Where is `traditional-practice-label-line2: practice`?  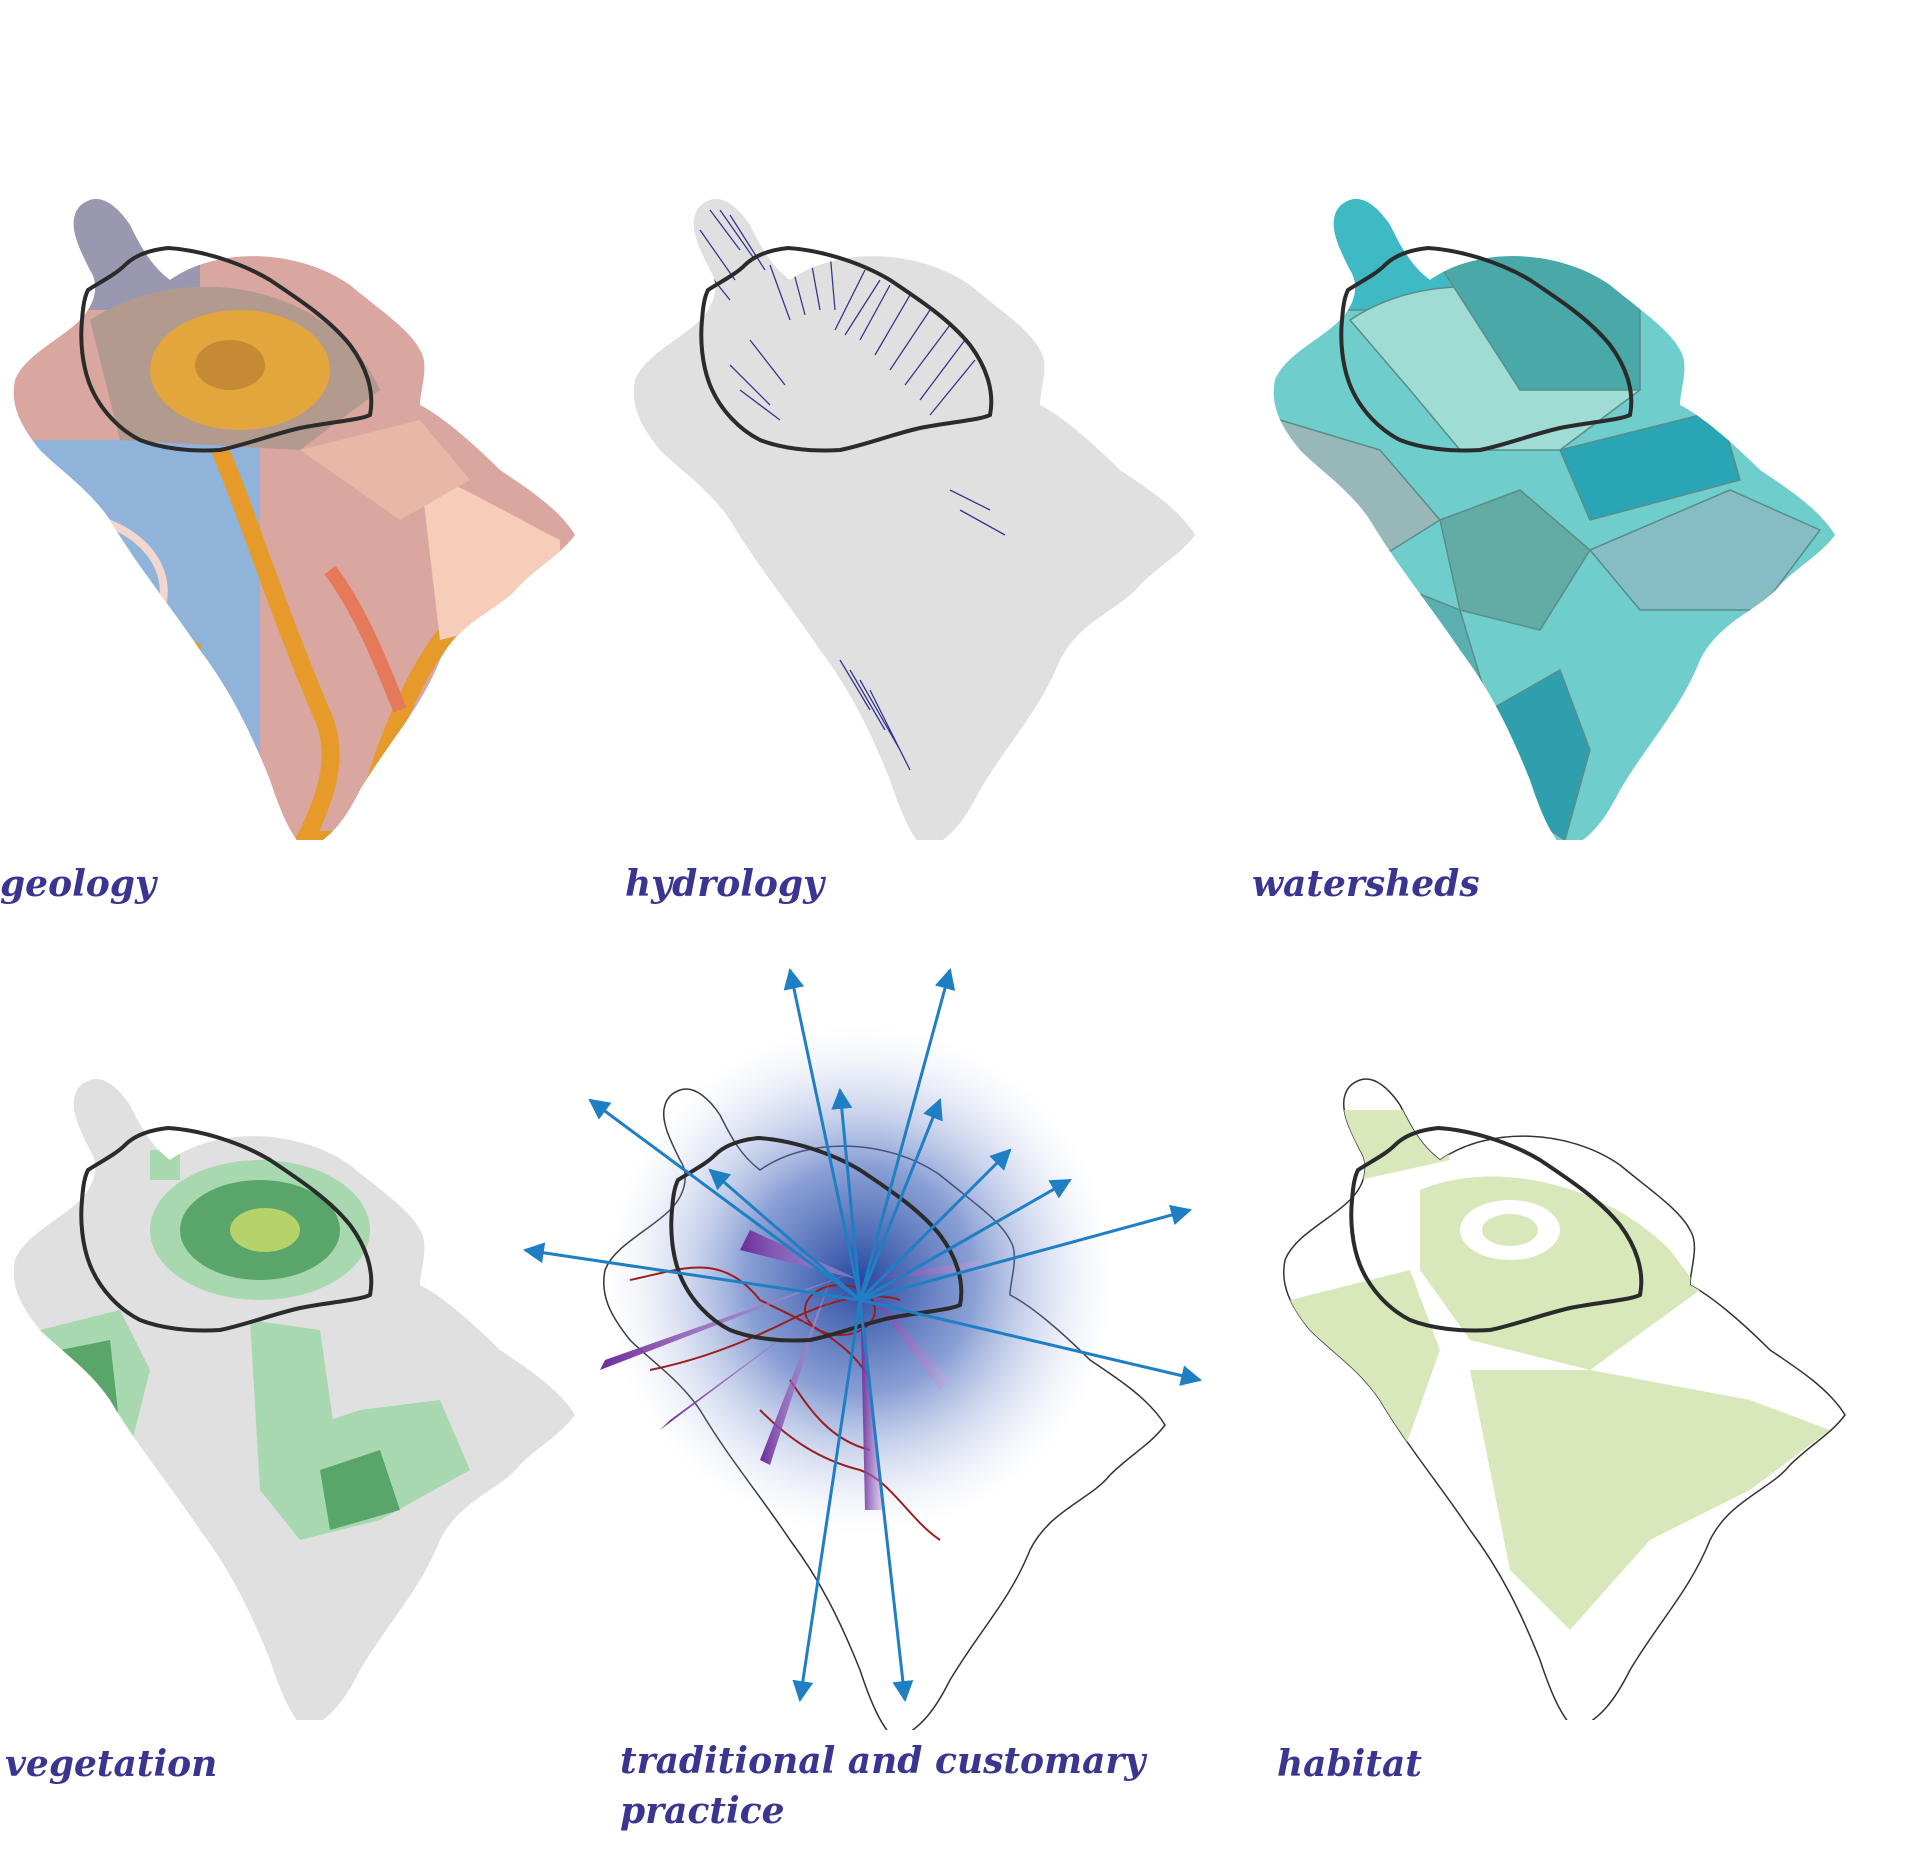
traditional-practice-label-line2: practice is located at coordinates (702, 1811).